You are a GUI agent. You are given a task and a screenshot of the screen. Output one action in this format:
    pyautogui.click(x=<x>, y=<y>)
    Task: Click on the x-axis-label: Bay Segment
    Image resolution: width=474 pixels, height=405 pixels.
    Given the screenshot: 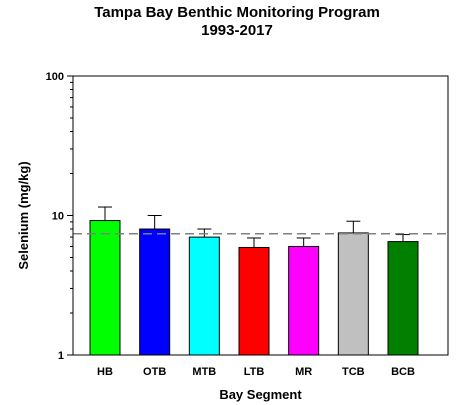 What is the action you would take?
    pyautogui.click(x=260, y=394)
    